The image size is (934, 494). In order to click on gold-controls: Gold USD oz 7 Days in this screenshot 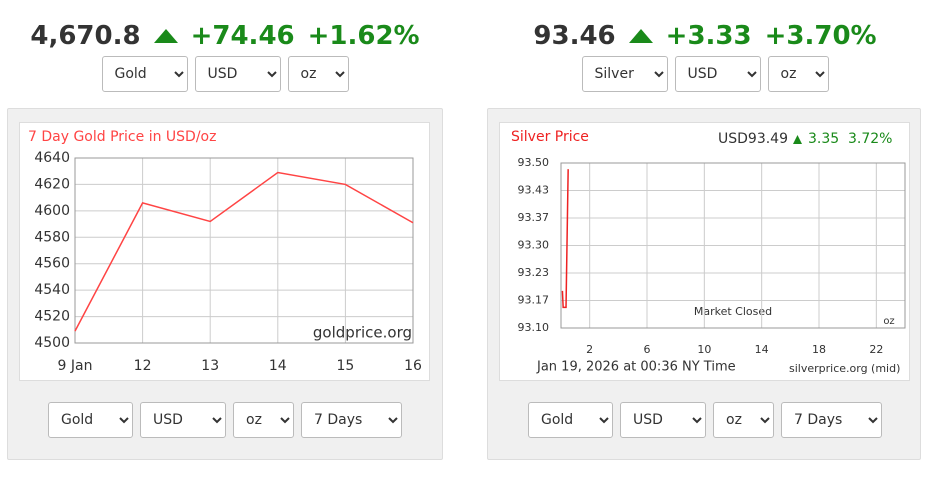, I will do `click(225, 420)`.